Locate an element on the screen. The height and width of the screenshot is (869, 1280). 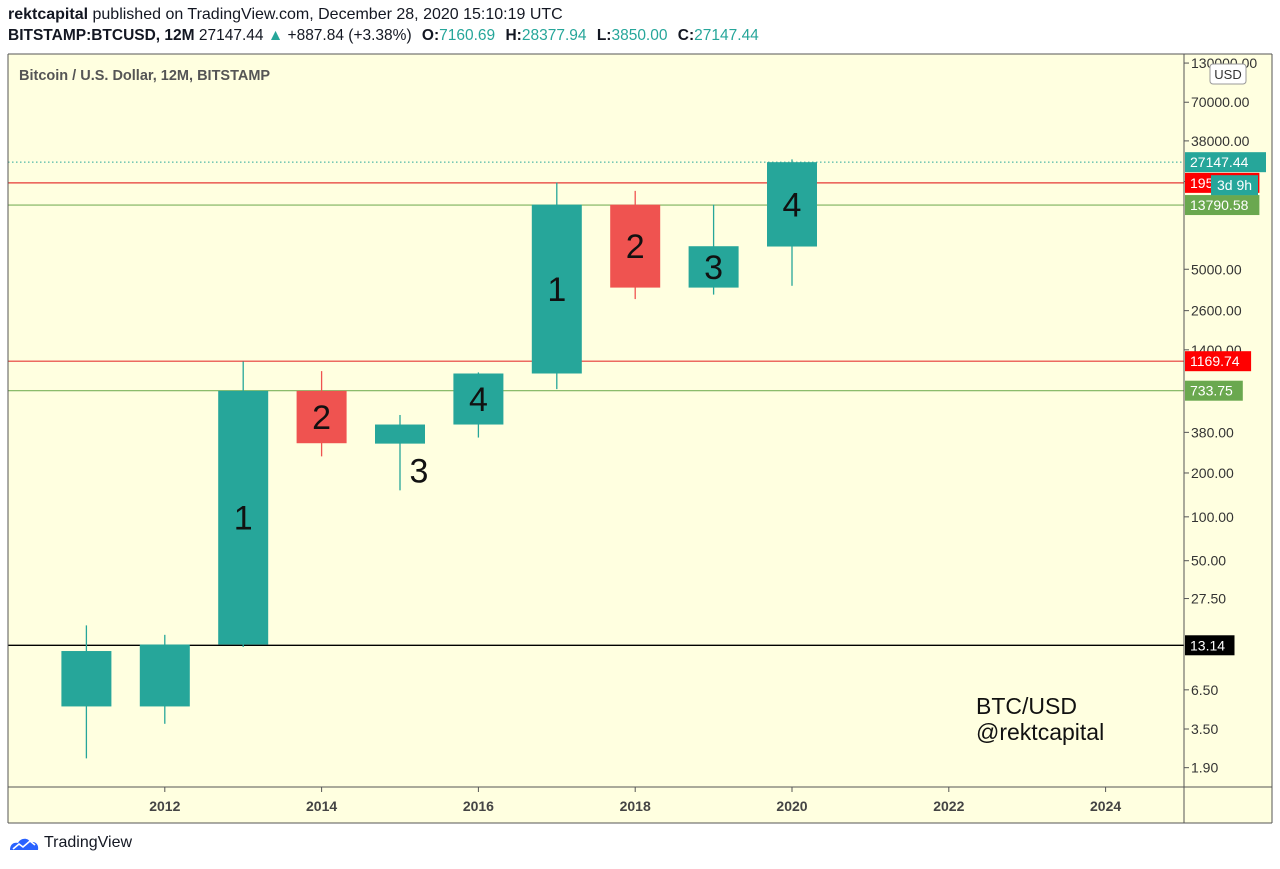
price-level-badge-text: 13.14 is located at coordinates (1207, 645).